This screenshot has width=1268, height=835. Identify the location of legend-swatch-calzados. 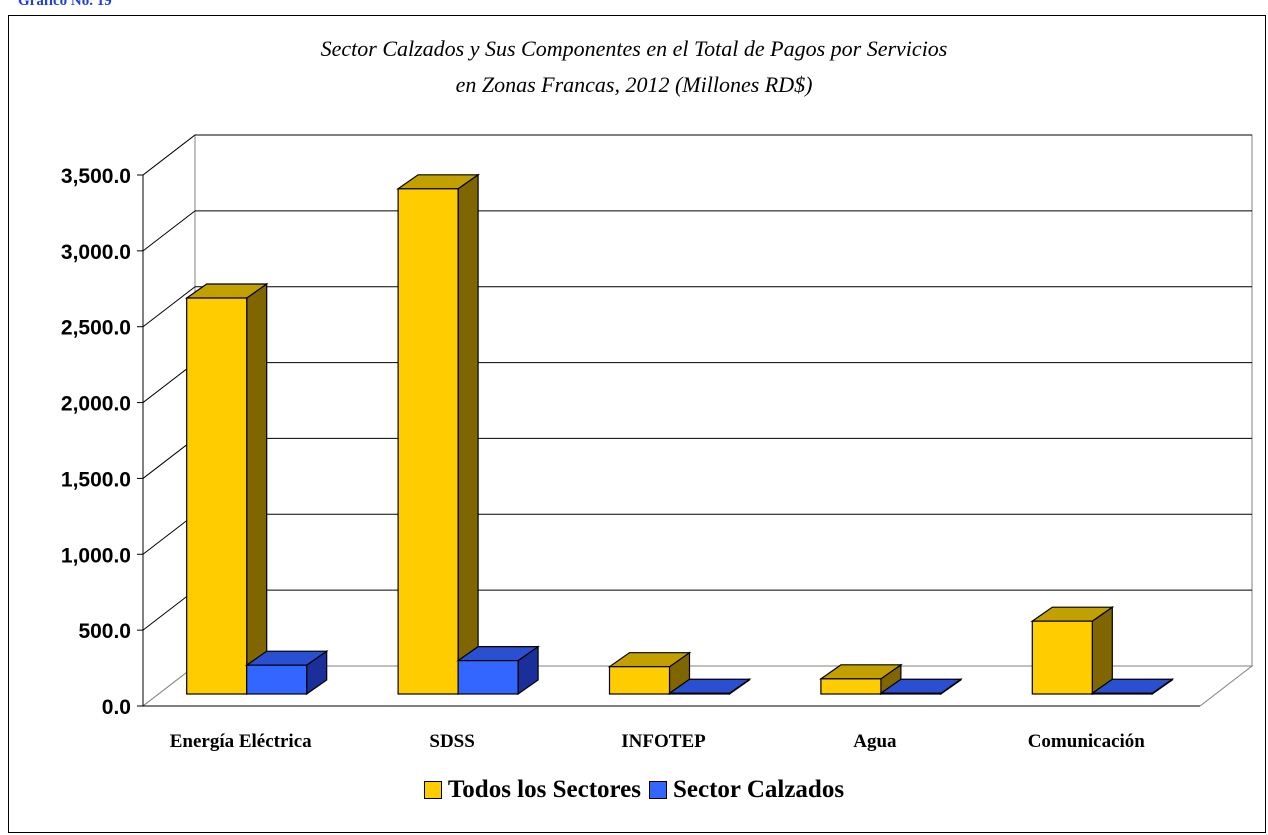
(658, 790).